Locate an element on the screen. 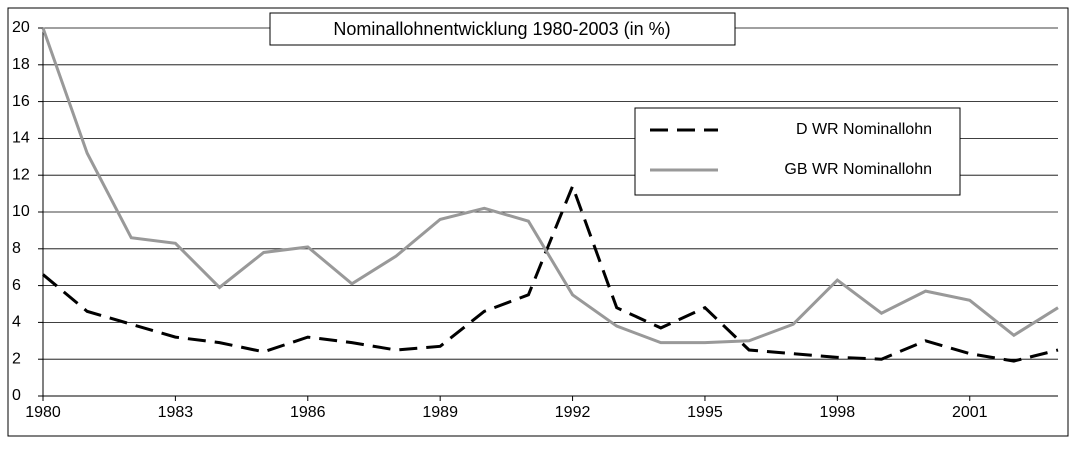 The image size is (1076, 449). x-tick-label: 1989 is located at coordinates (440, 412).